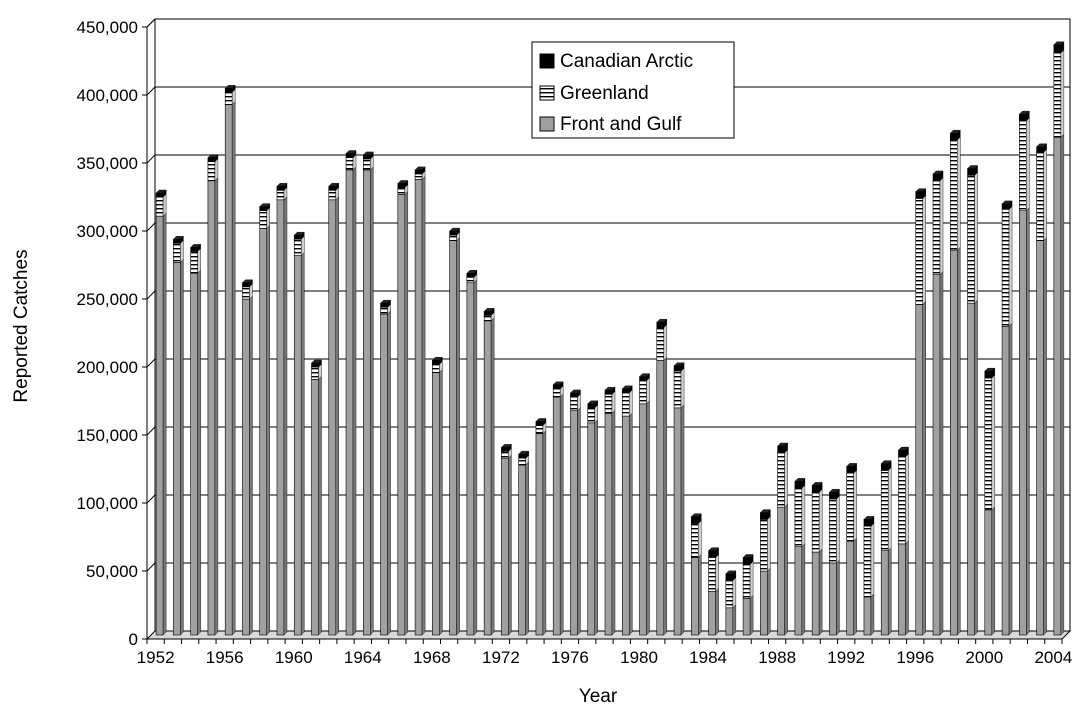  What do you see at coordinates (196, 439) in the screenshot?
I see `bar-1954` at bounding box center [196, 439].